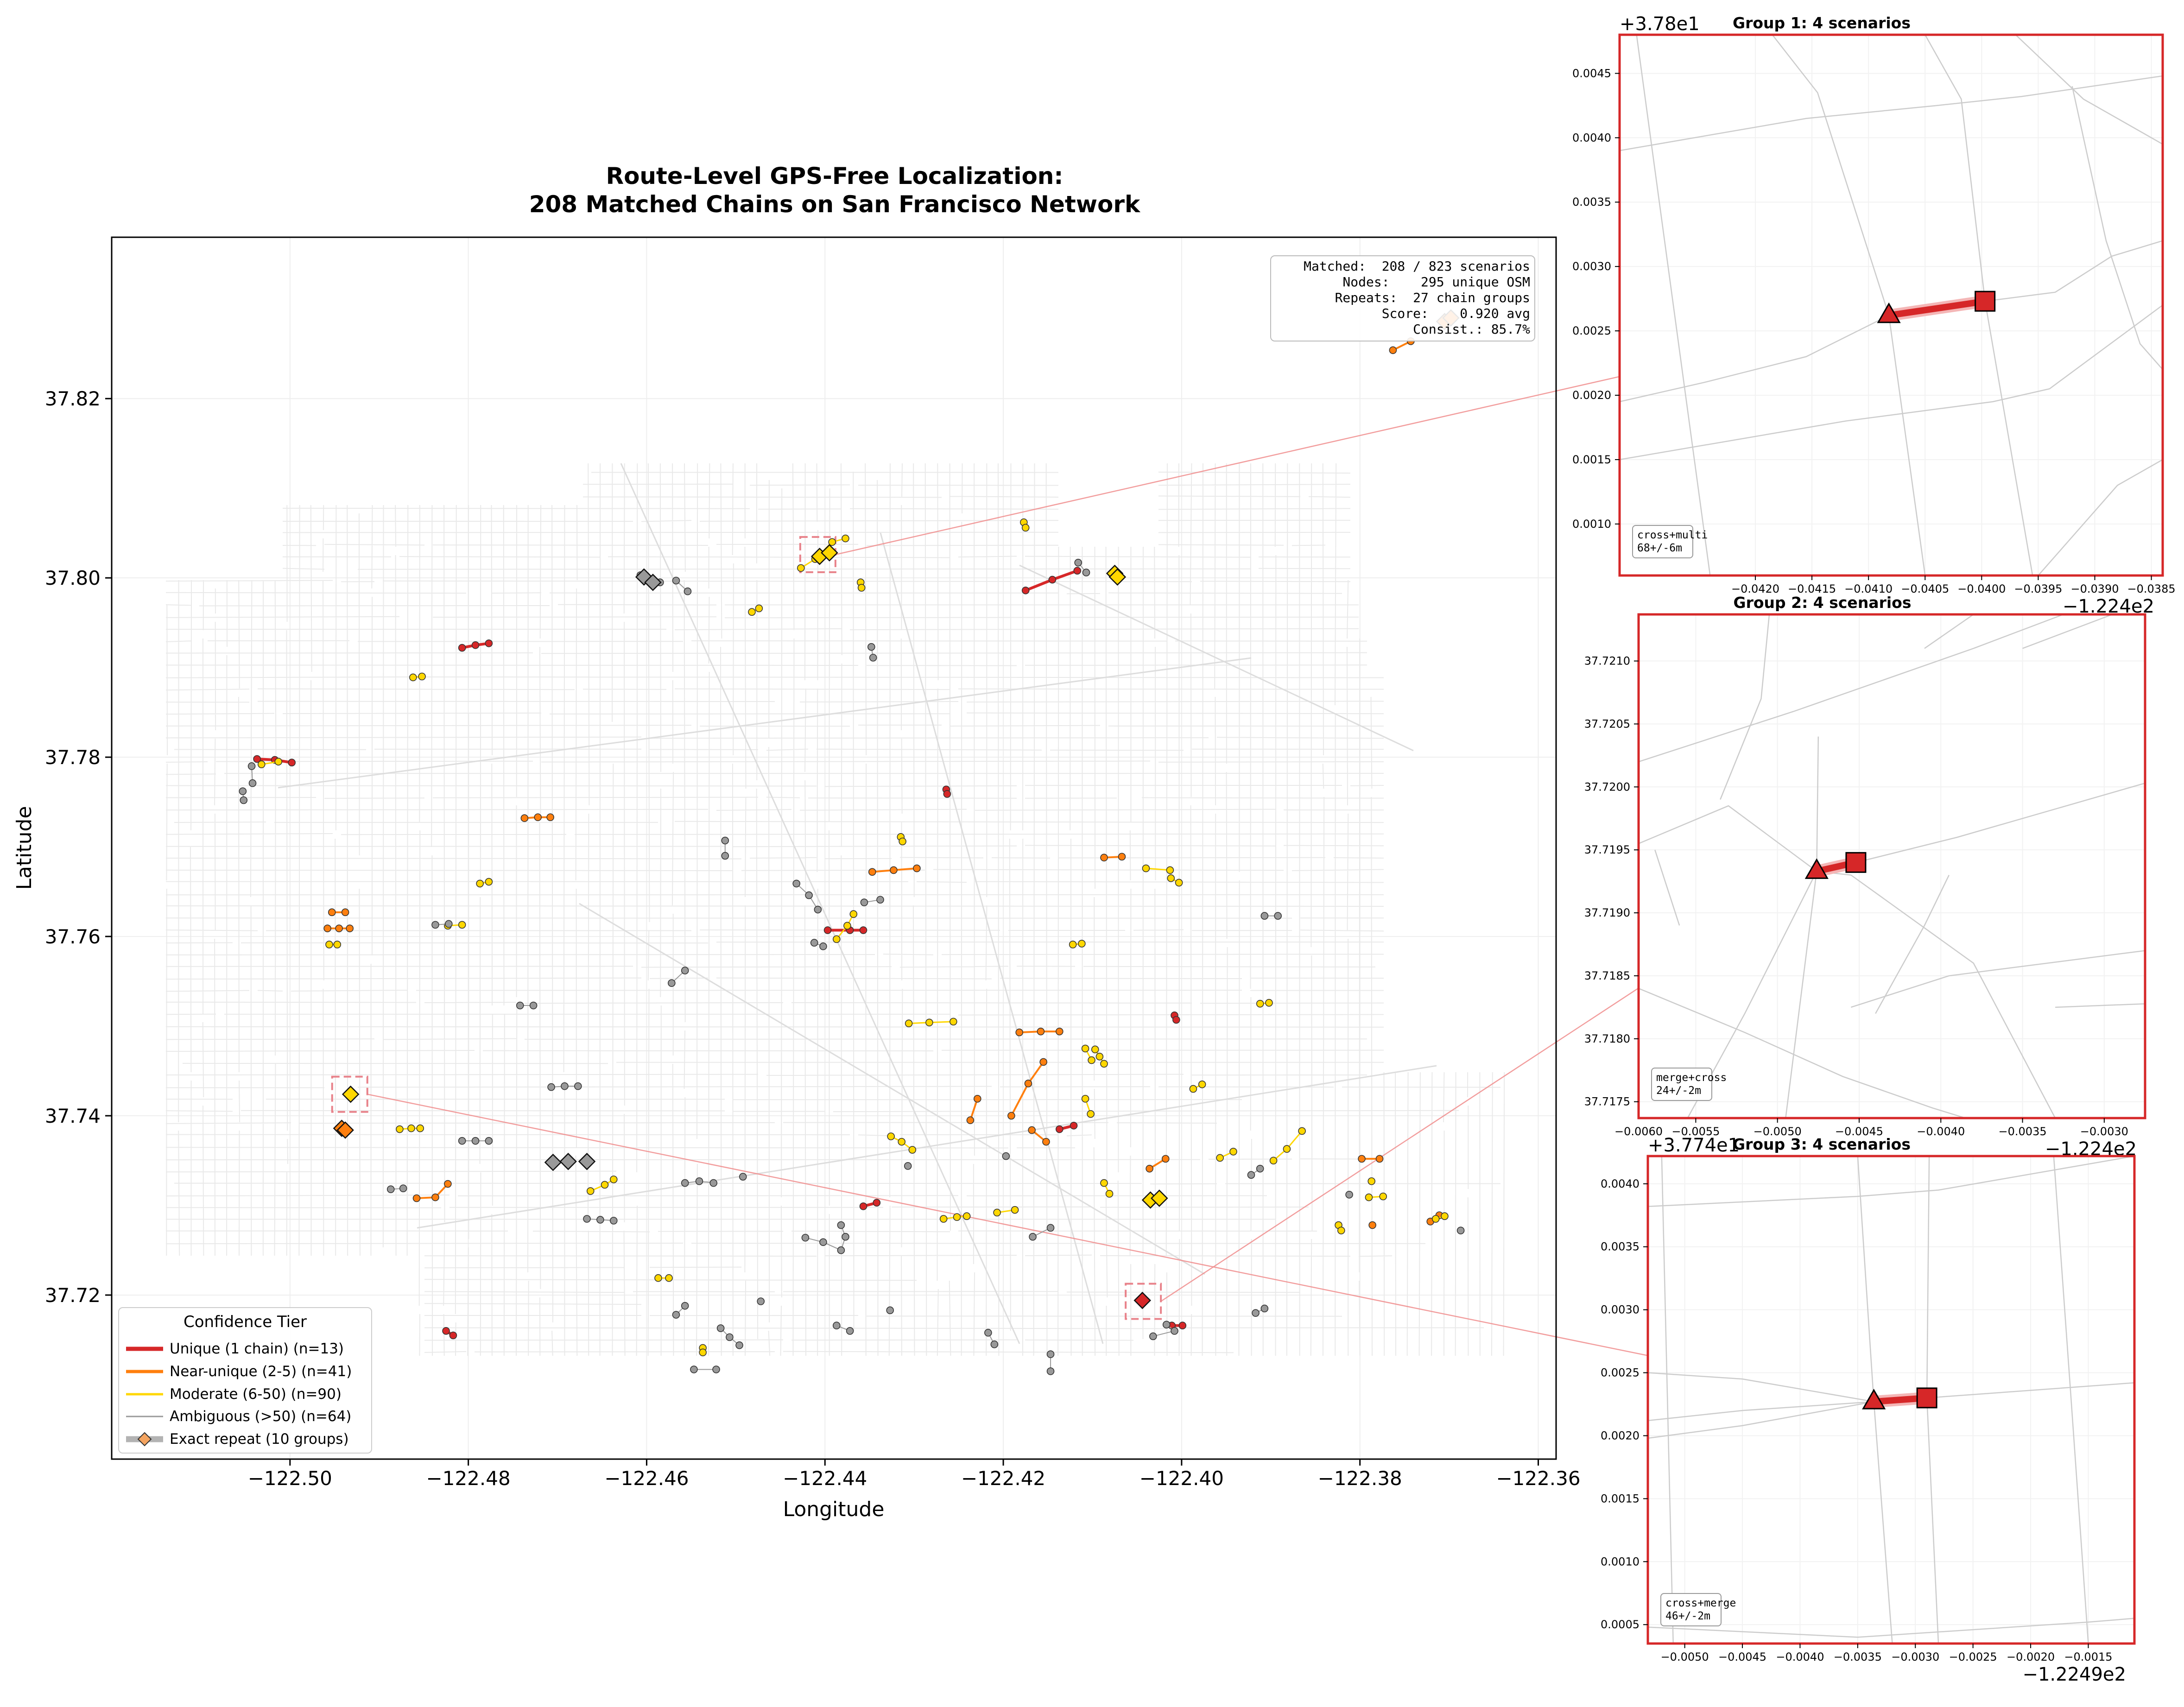 The height and width of the screenshot is (1707, 2184). I want to click on inset-x-tick-label: −0.0030, so click(2104, 1131).